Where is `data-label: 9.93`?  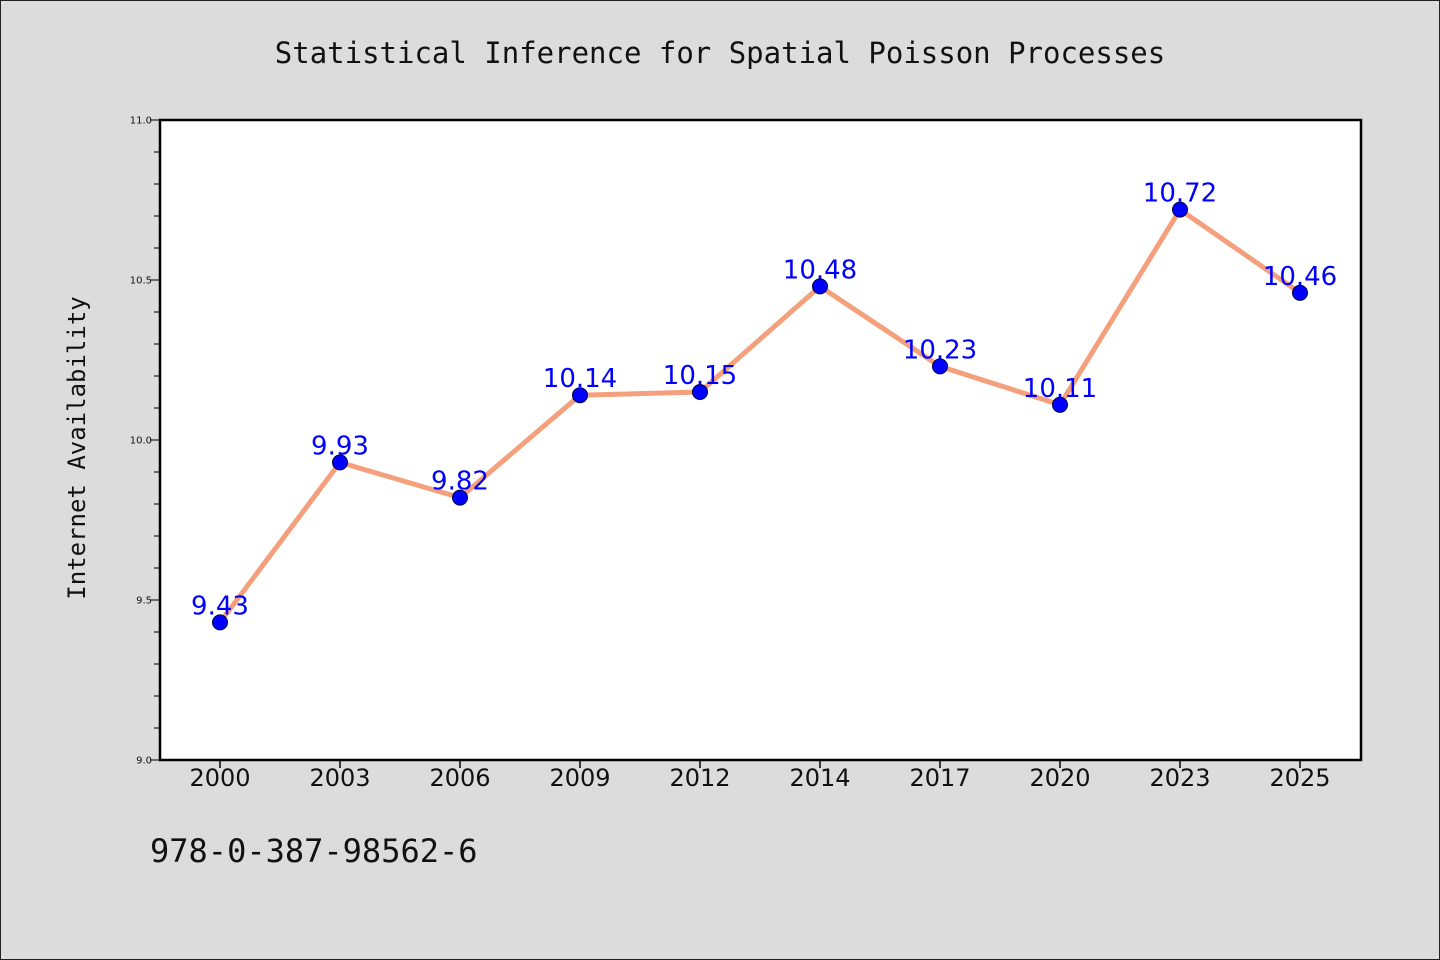 data-label: 9.93 is located at coordinates (340, 446).